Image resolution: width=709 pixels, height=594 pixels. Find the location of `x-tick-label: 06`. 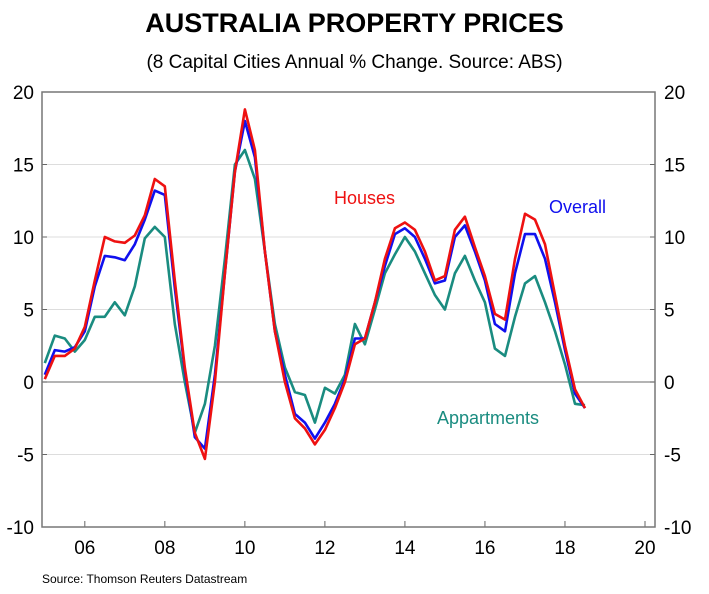

x-tick-label: 06 is located at coordinates (84, 548).